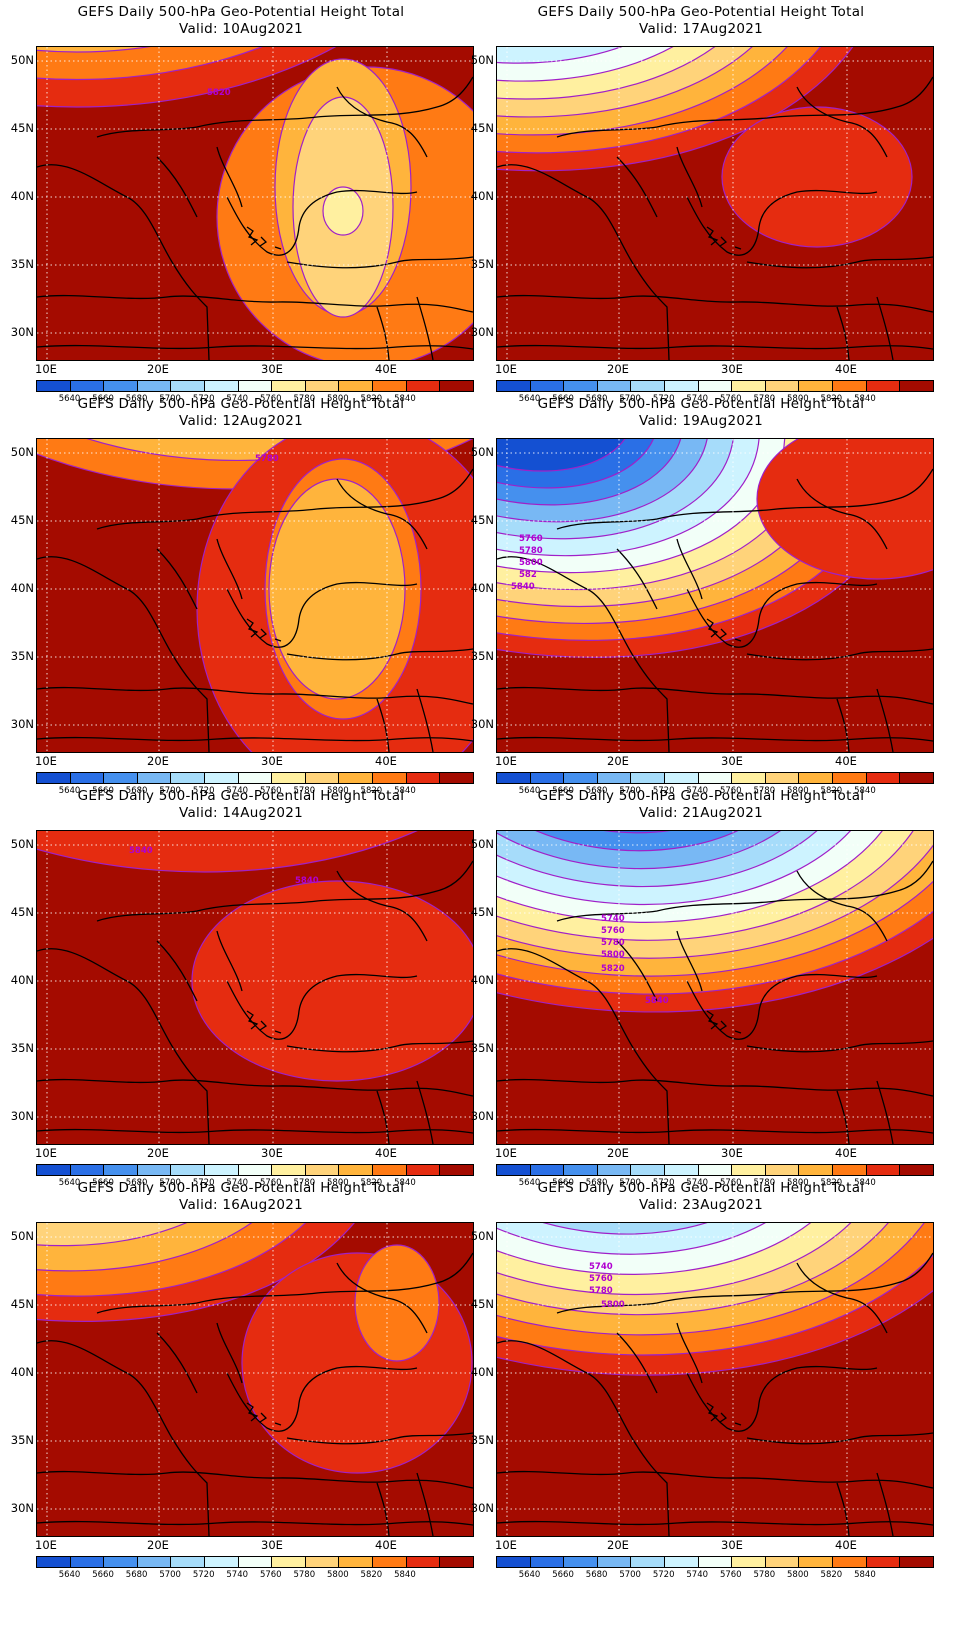  Describe the element at coordinates (601, 1267) in the screenshot. I see `contour-label: 5740` at that location.